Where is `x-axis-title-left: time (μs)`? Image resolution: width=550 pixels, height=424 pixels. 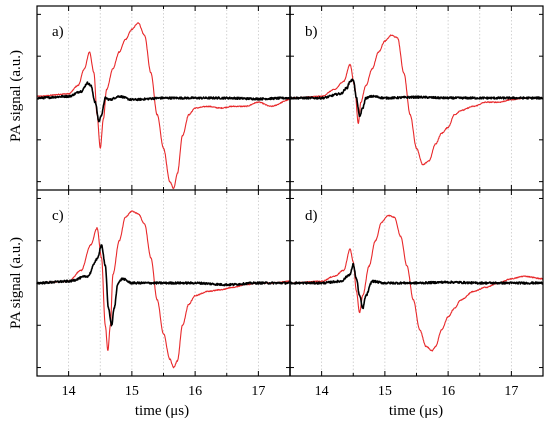
x-axis-title-left: time (μs) is located at coordinates (162, 411).